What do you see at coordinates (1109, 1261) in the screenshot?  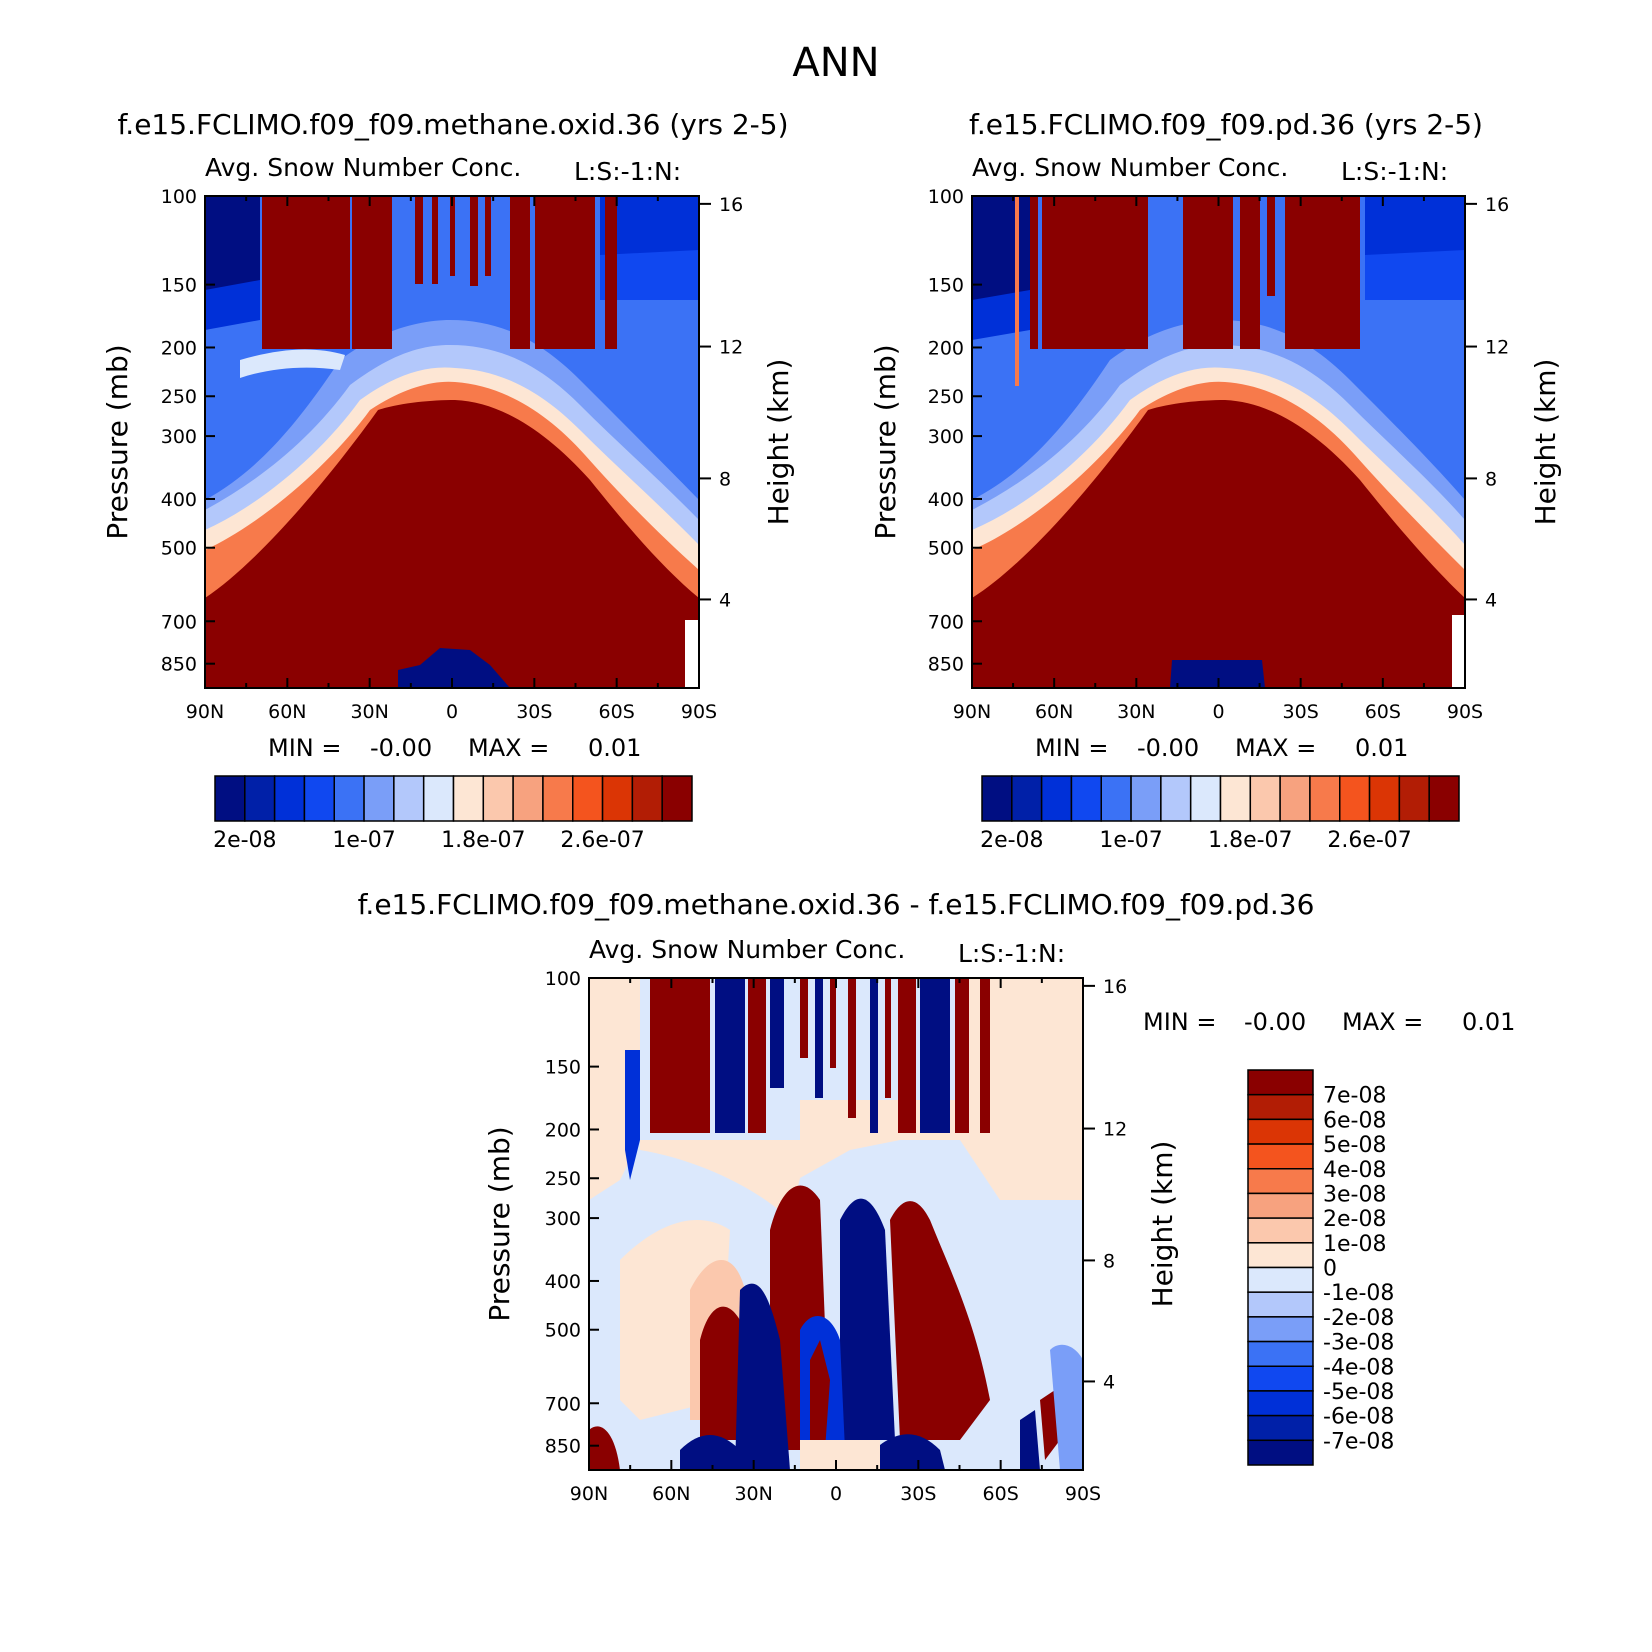 I see `panel-3-y2tick-label: 8` at bounding box center [1109, 1261].